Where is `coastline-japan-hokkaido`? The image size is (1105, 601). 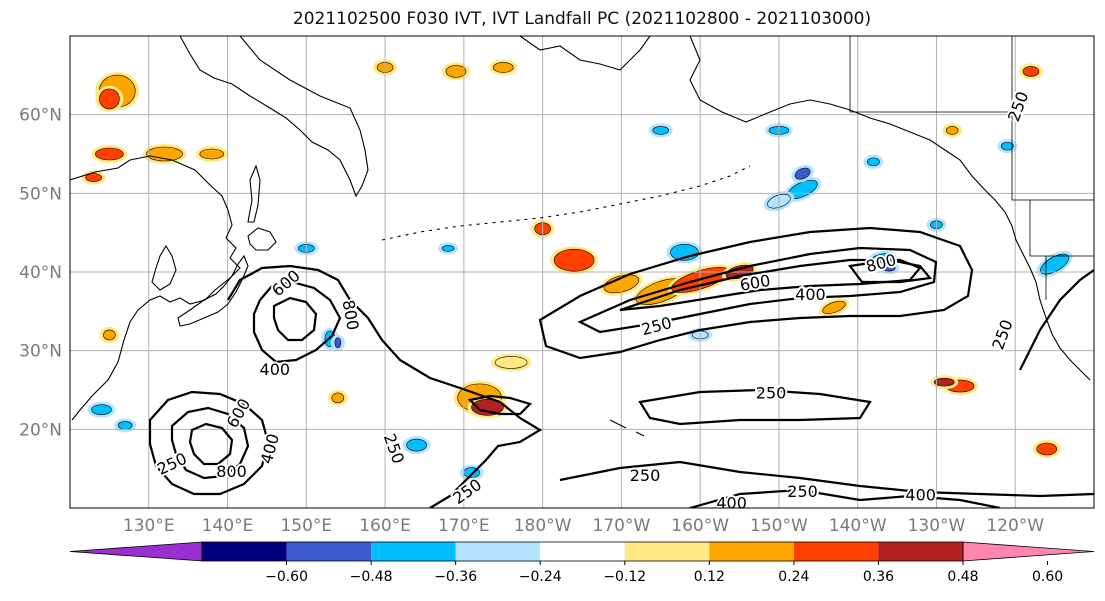
coastline-japan-hokkaido is located at coordinates (262, 239).